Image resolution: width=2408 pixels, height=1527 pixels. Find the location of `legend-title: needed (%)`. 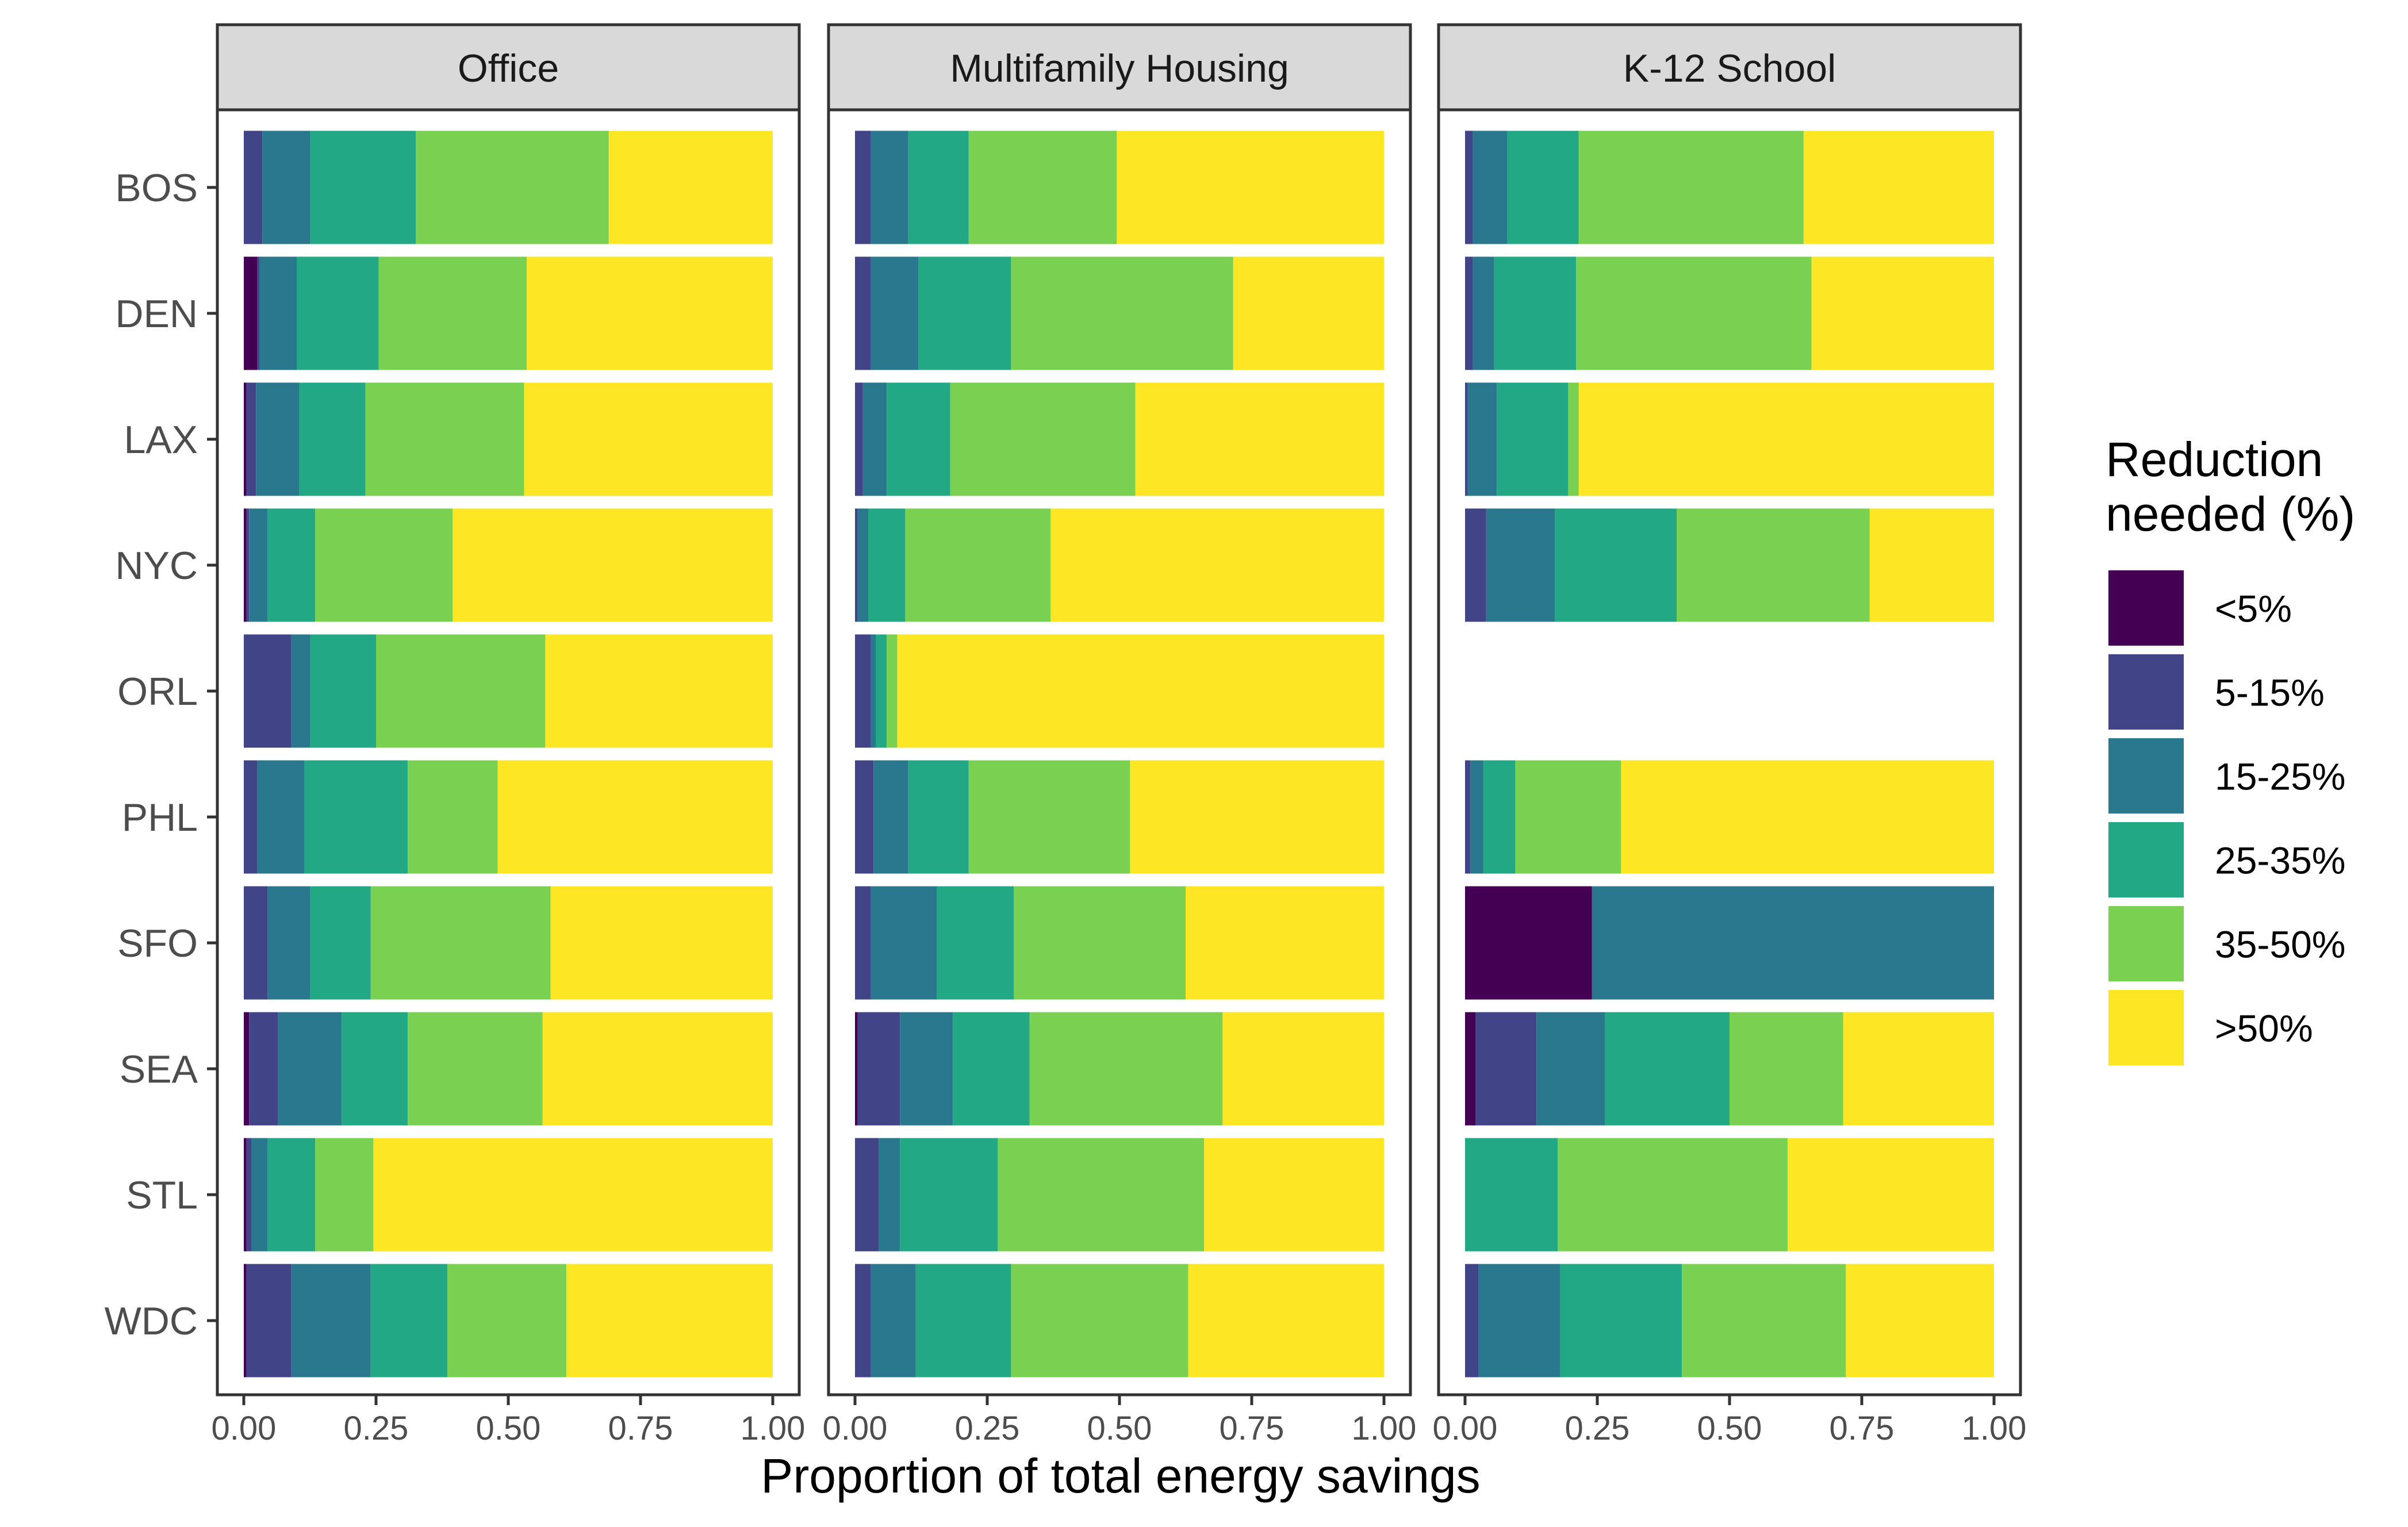

legend-title: needed (%) is located at coordinates (2230, 514).